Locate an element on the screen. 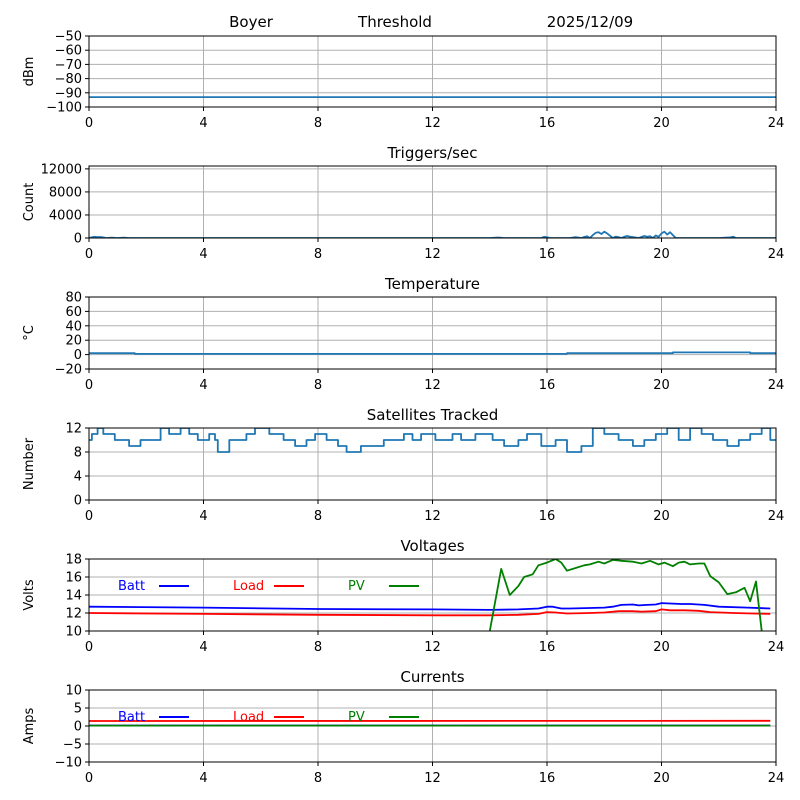  series-line-pv is located at coordinates (625, 595).